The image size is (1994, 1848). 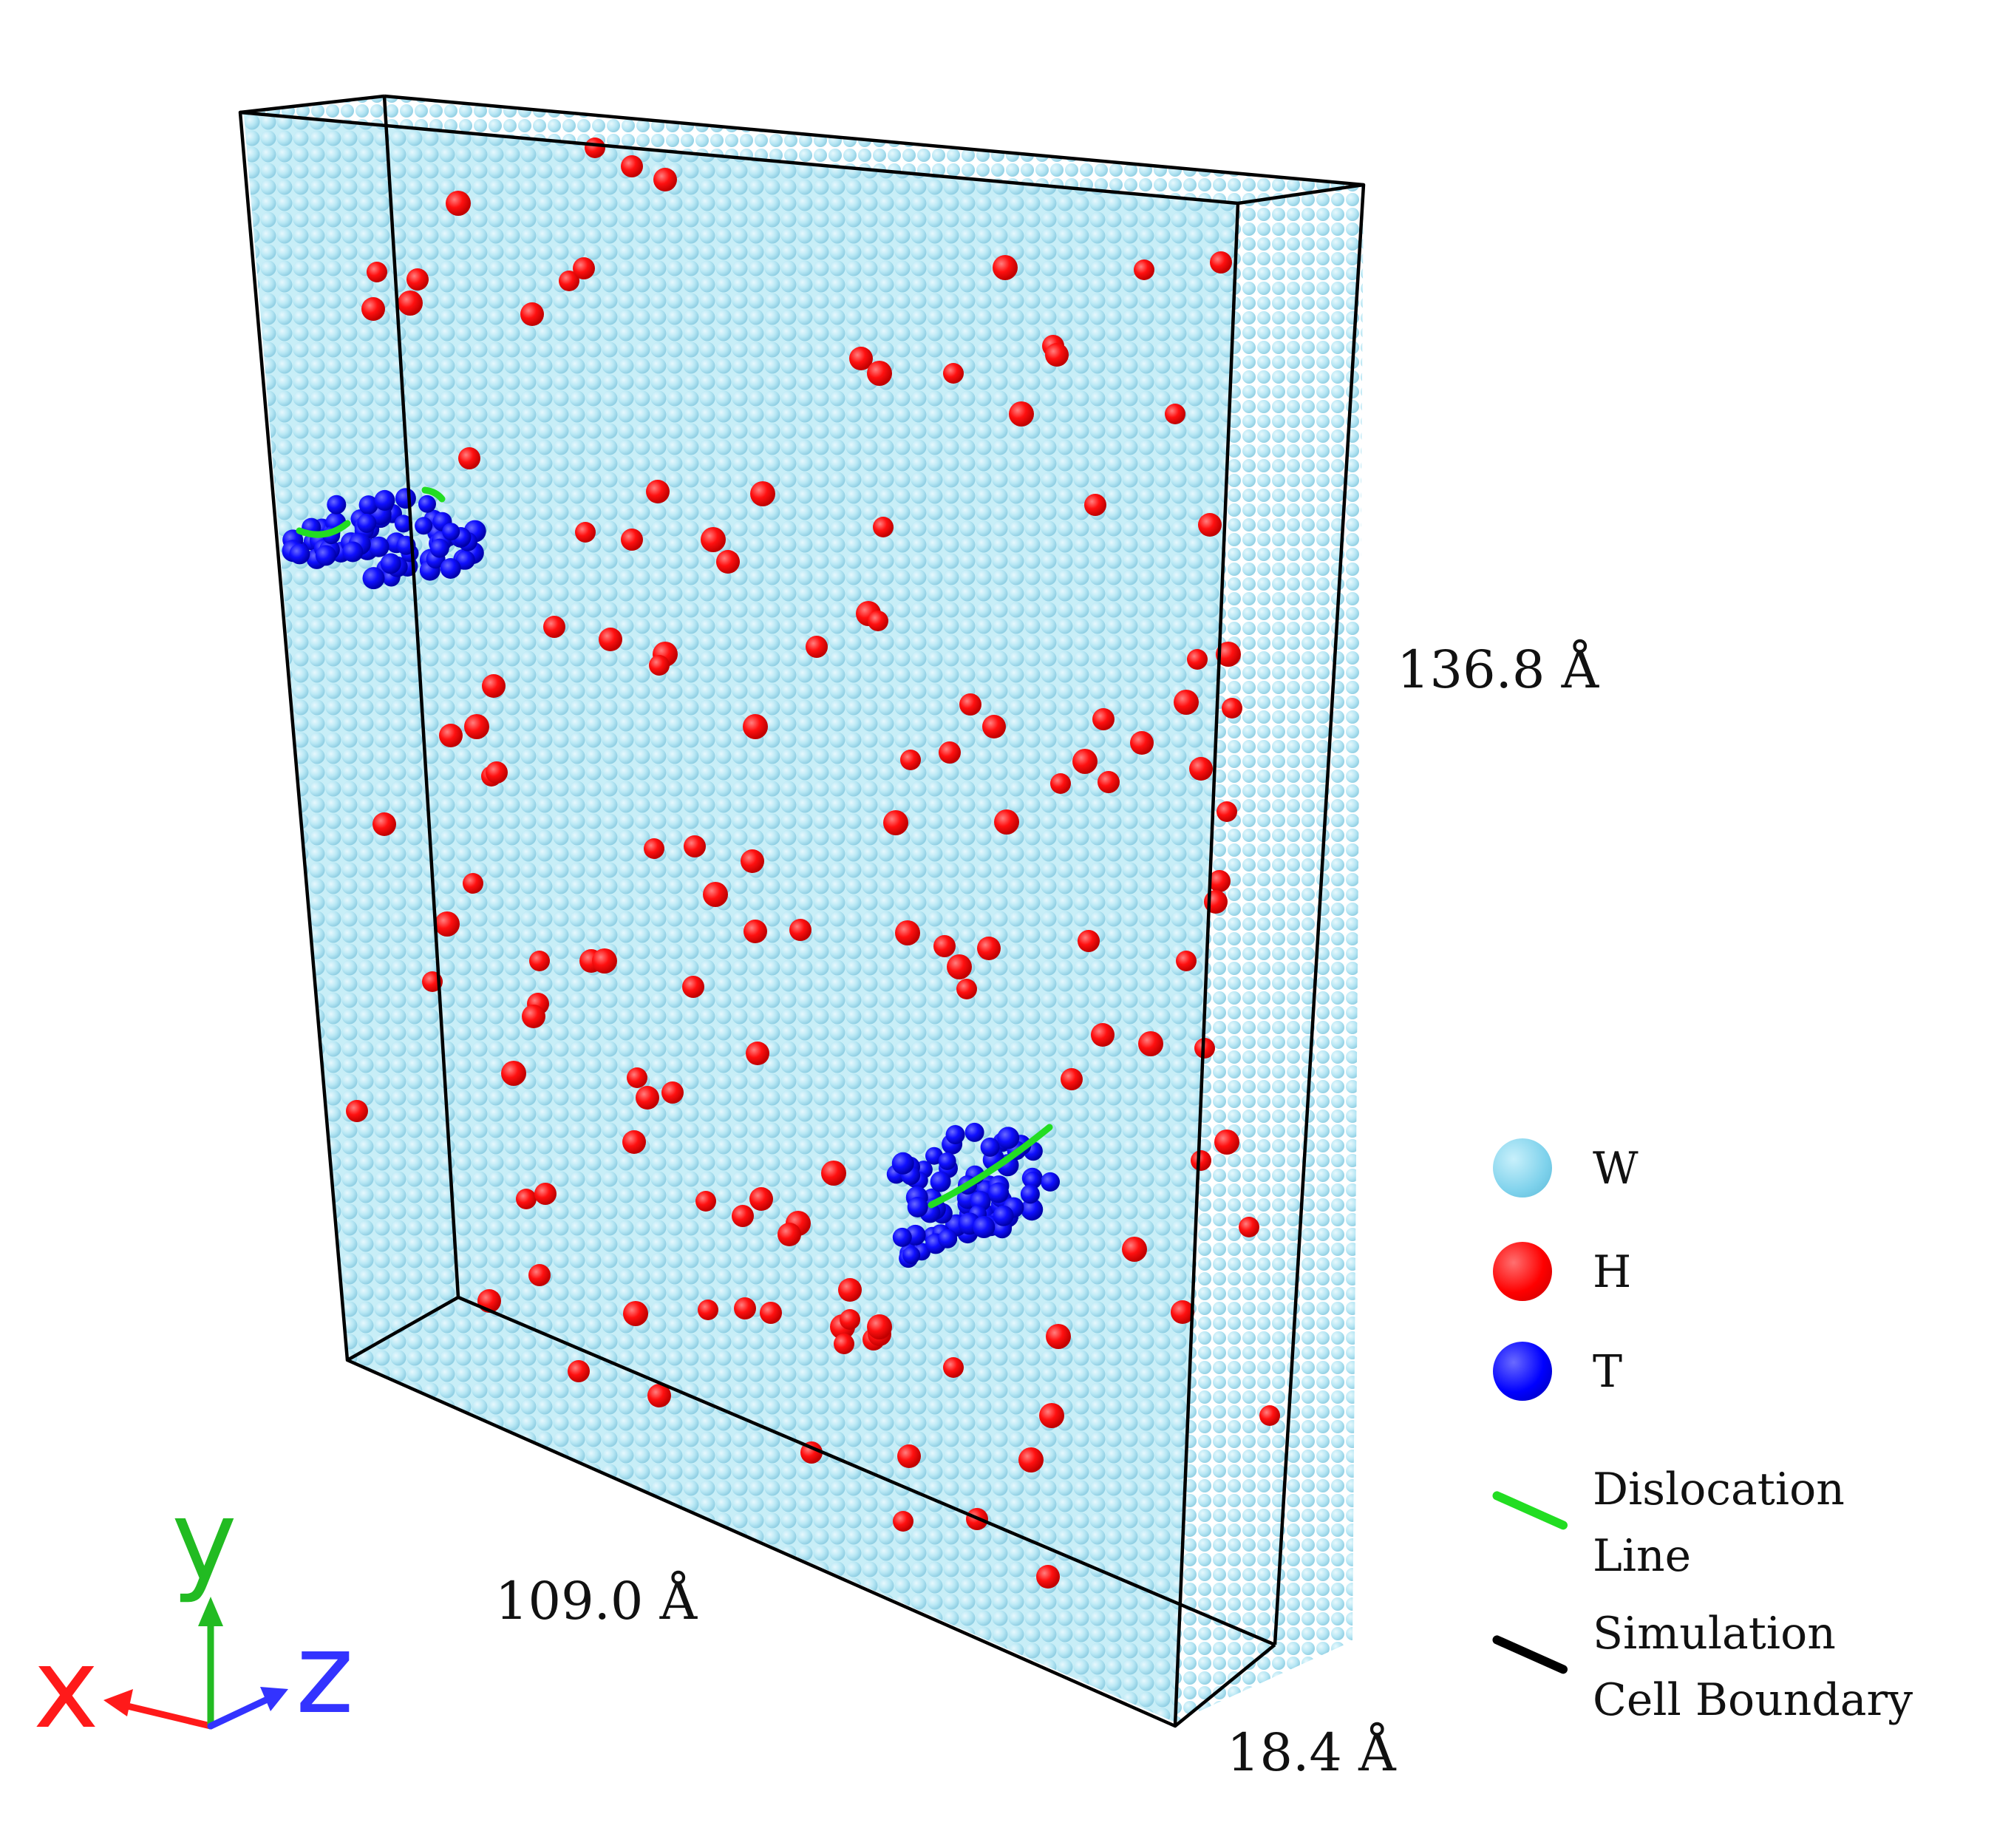 What do you see at coordinates (164, 1715) in the screenshot?
I see `x-axis-arrow` at bounding box center [164, 1715].